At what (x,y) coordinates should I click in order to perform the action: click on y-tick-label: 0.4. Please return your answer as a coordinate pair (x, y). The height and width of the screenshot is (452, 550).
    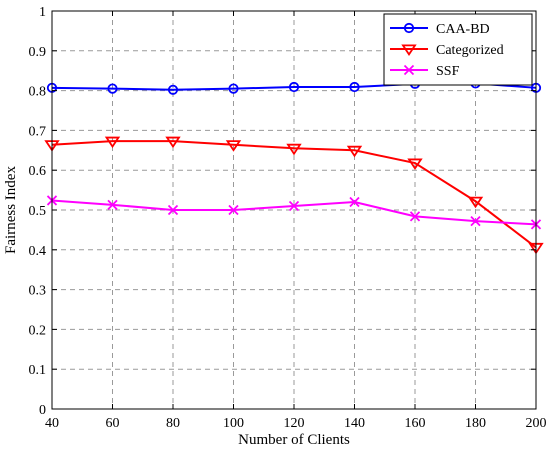
    Looking at the image, I should click on (38, 251).